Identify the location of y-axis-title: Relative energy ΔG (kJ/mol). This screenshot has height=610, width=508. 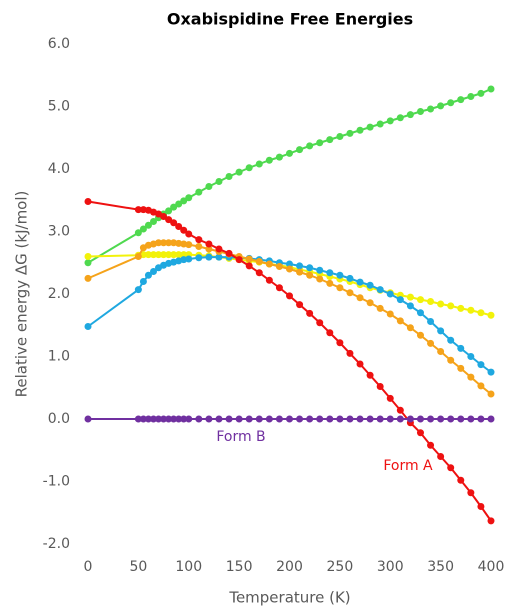
(22, 294).